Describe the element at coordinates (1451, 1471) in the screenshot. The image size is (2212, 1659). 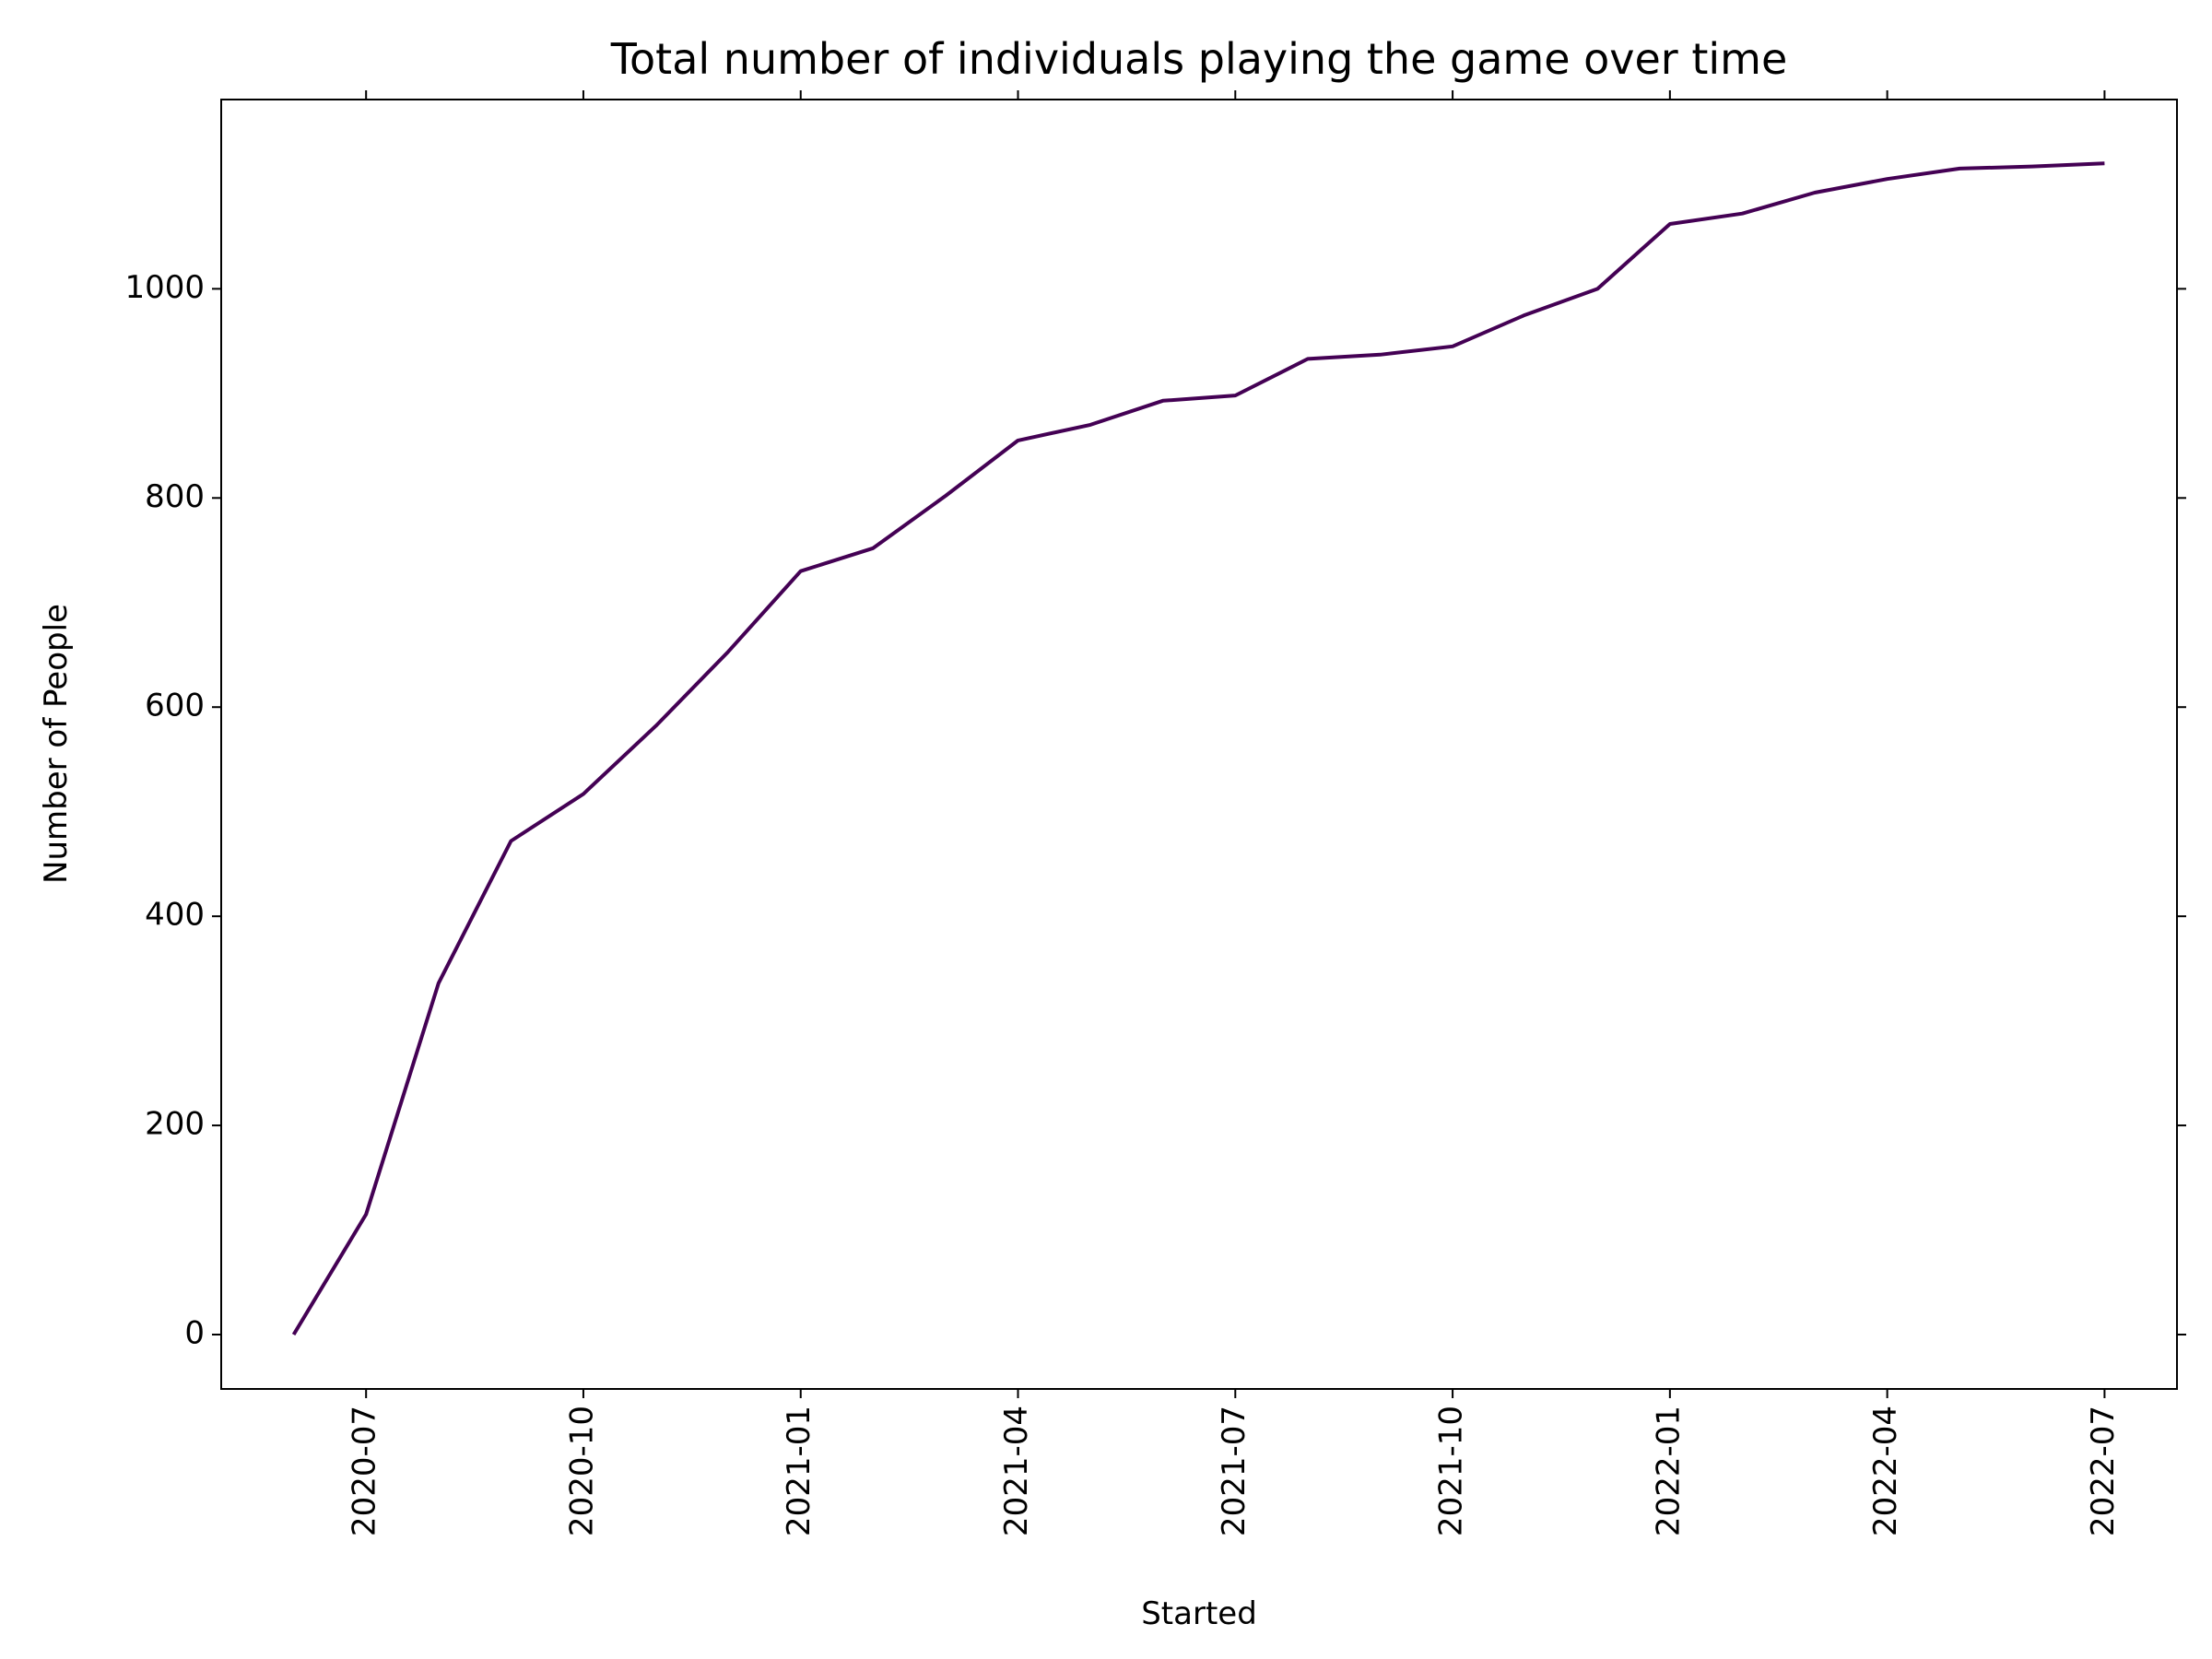
I see `x-tick-label: 2021-10` at that location.